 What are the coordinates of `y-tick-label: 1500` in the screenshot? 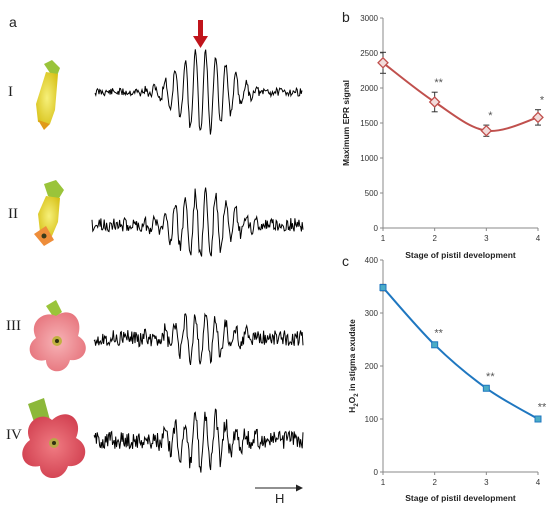 It's located at (369, 123).